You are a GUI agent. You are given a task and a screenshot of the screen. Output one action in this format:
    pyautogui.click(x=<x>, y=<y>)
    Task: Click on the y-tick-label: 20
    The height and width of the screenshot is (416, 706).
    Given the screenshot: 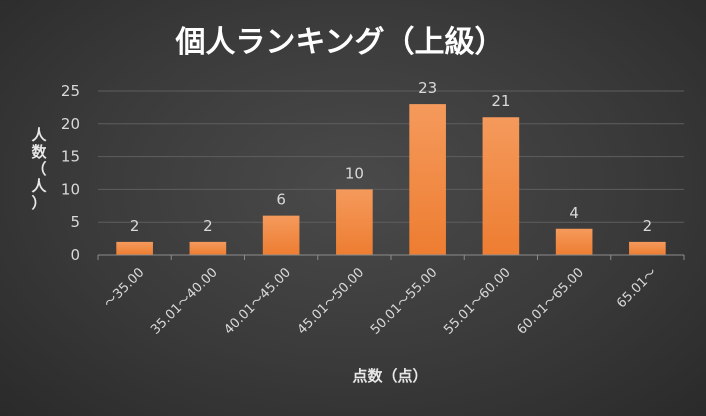 What is the action you would take?
    pyautogui.click(x=70, y=124)
    